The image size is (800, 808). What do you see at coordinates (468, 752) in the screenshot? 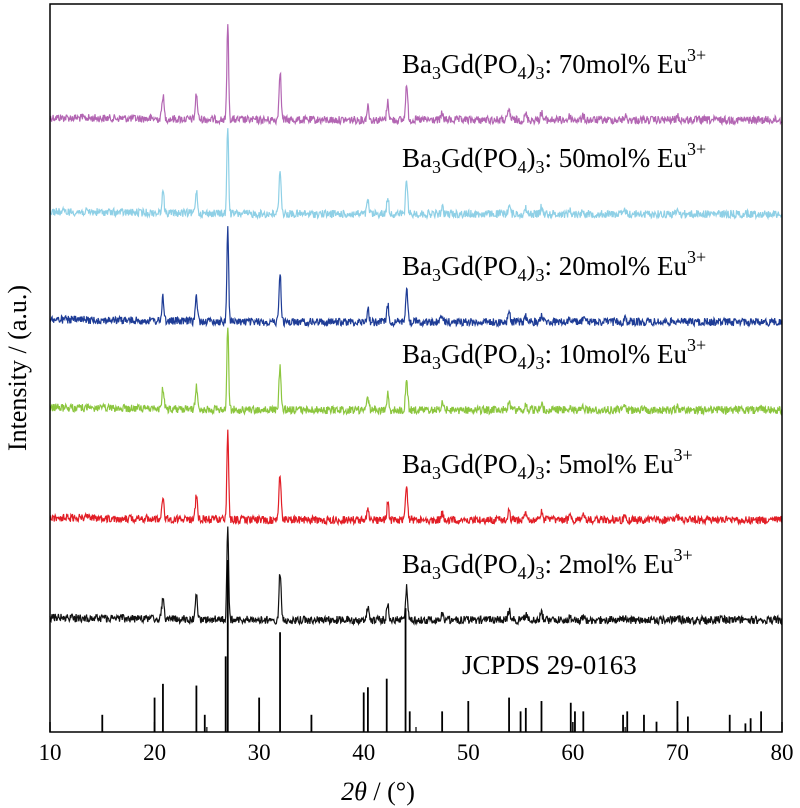
I see `x-tick-label-50: 50` at bounding box center [468, 752].